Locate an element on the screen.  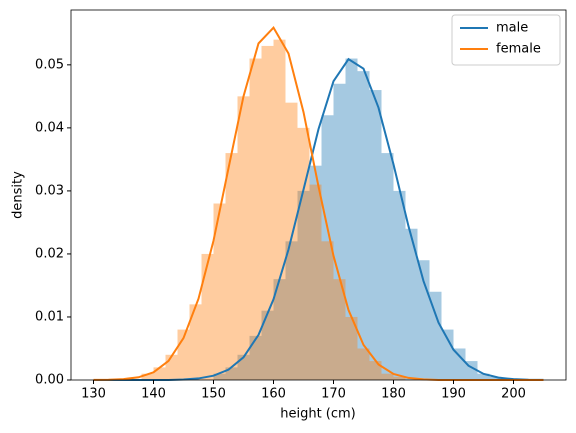
x-tick-label: 170 is located at coordinates (333, 394).